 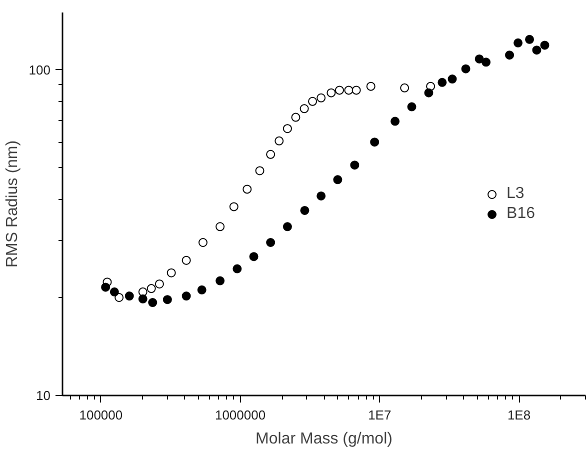 I want to click on x-tick-label: 1000000, so click(x=240, y=415).